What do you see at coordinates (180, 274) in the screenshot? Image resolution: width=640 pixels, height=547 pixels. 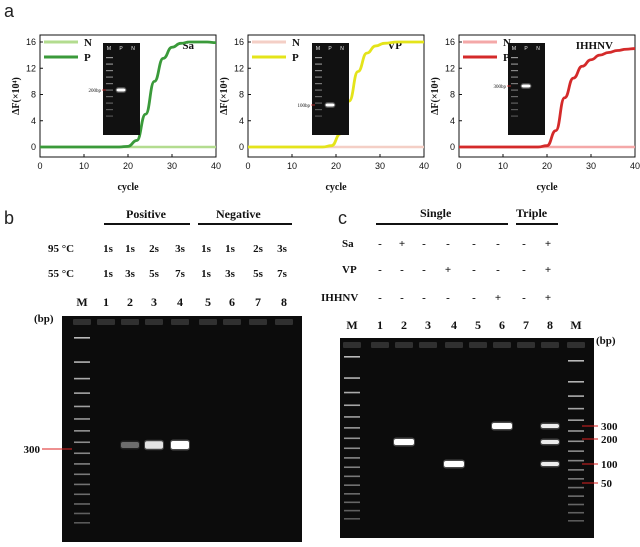 I see `gel-b-row2-value: 7s` at bounding box center [180, 274].